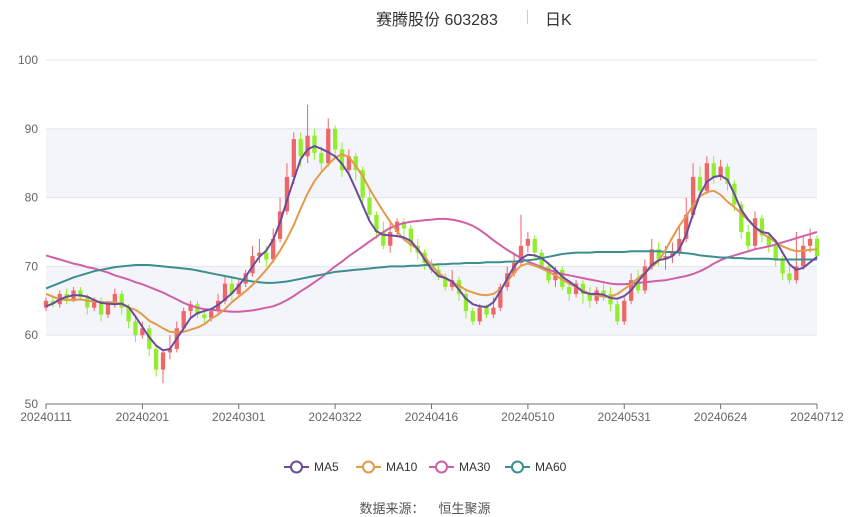  I want to click on legend-item-ma5: MA5, so click(311, 467).